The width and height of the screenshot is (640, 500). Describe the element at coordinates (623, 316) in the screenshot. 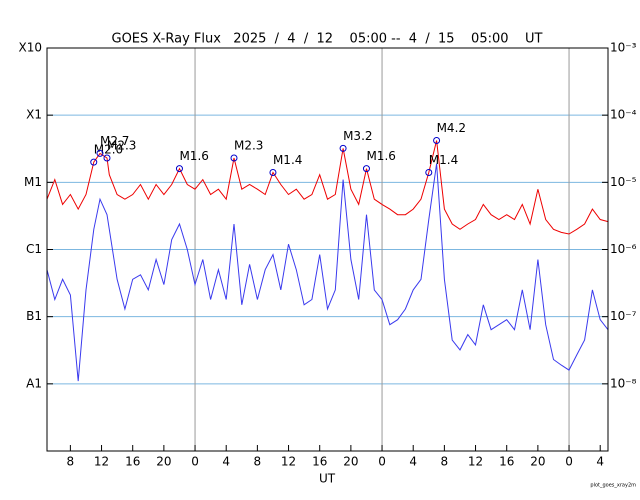

I see `y2-tick-label: 10⁻⁷` at that location.